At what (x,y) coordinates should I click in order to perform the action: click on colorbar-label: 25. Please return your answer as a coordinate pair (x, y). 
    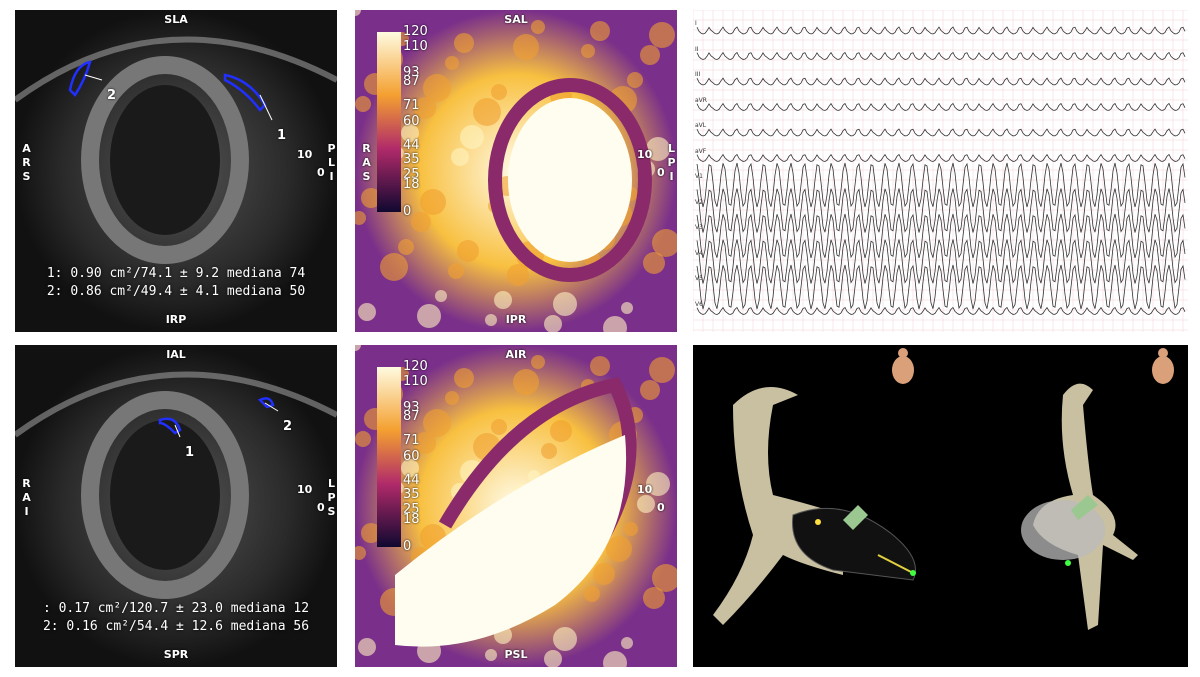
    Looking at the image, I should click on (411, 174).